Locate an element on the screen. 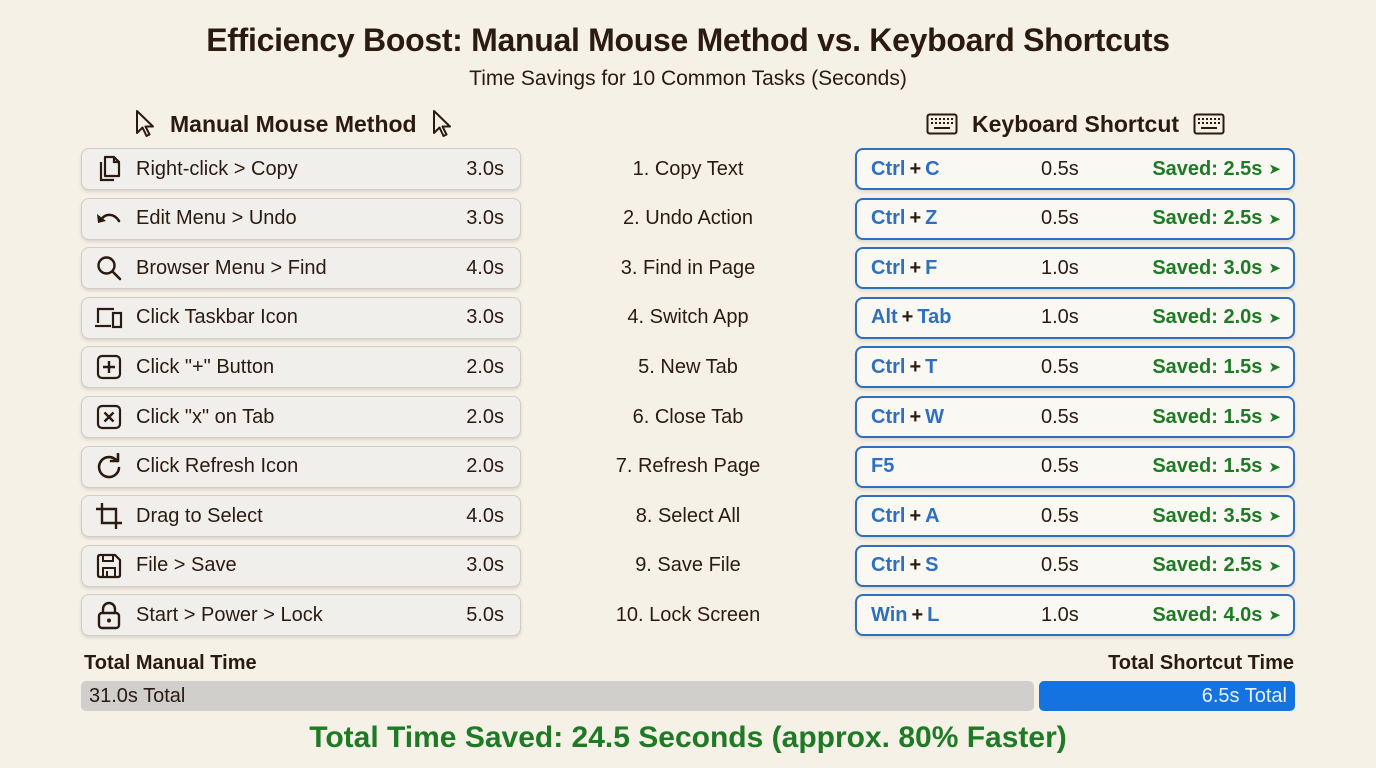 Image resolution: width=1376 pixels, height=768 pixels. manual-method-card: Click Taskbar Icon 3.0s is located at coordinates (301, 317).